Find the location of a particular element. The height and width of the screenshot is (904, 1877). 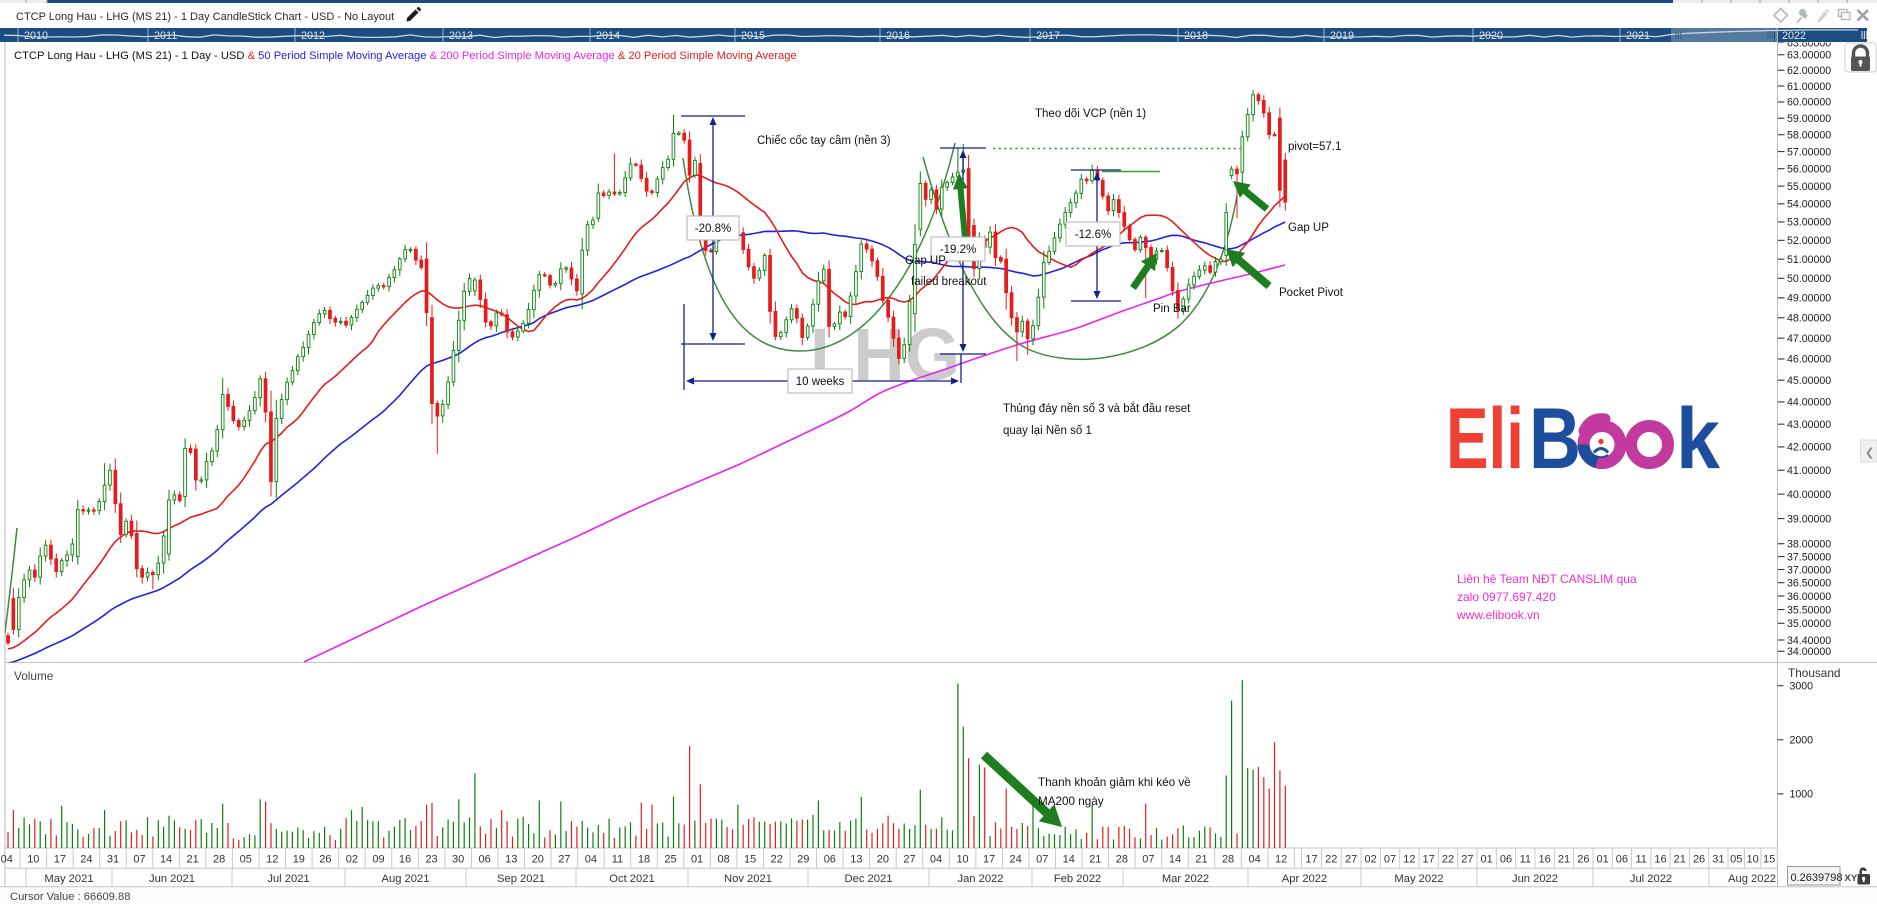

svg-text: 46.00000 is located at coordinates (1809, 360).